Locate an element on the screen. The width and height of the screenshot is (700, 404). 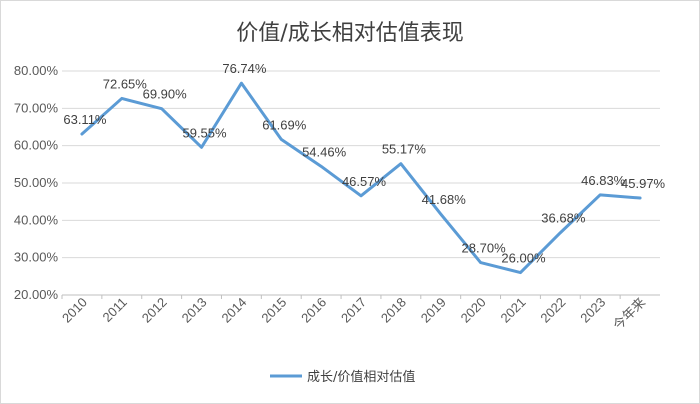
x-tick-label: 2017 is located at coordinates (353, 310).